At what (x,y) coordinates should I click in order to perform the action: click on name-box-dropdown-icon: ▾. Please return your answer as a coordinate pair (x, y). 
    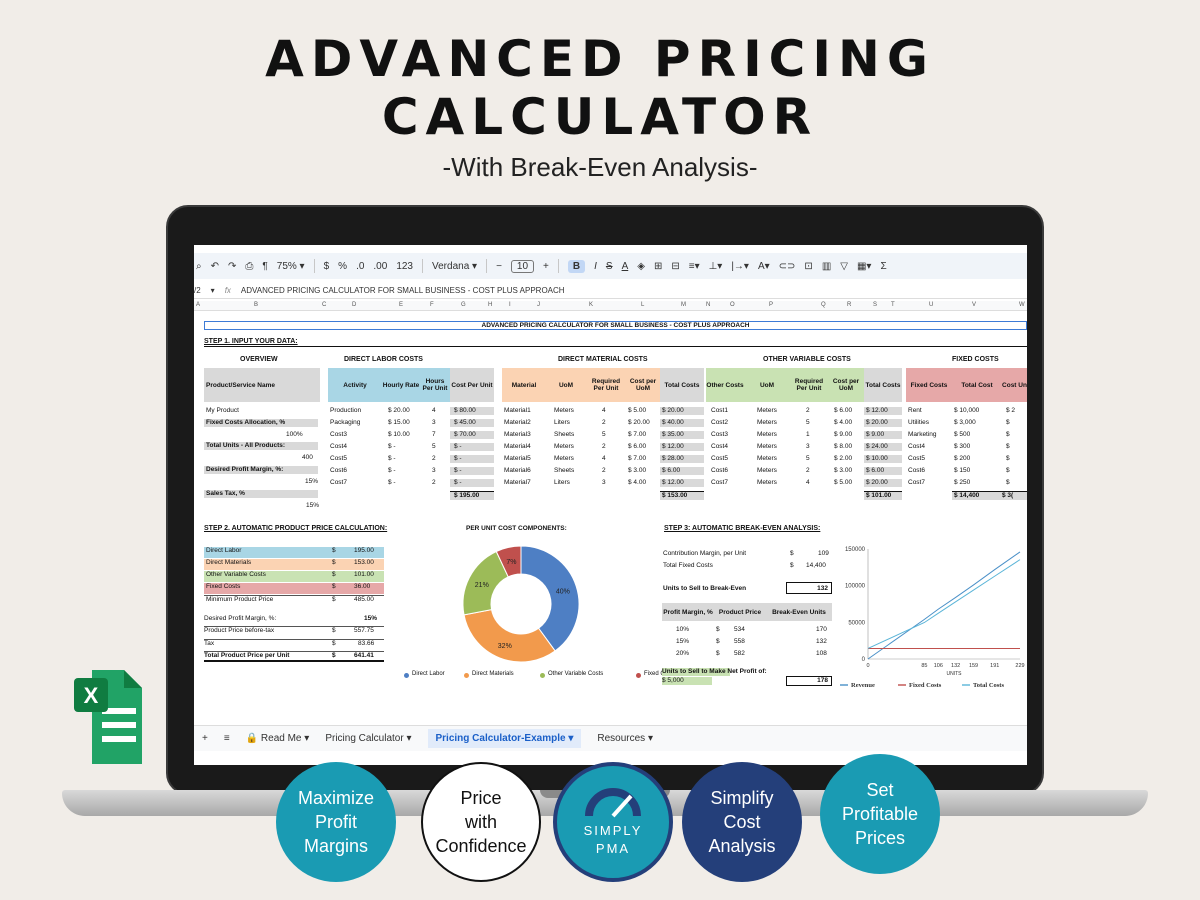
    Looking at the image, I should click on (212, 290).